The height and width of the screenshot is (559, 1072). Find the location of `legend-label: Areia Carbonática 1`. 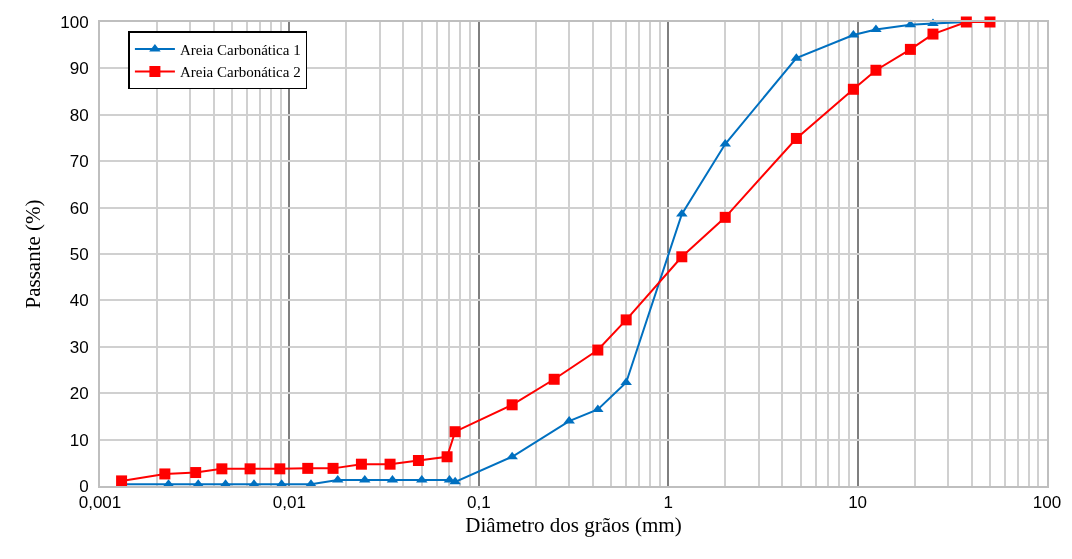

legend-label: Areia Carbonática 1 is located at coordinates (240, 49).